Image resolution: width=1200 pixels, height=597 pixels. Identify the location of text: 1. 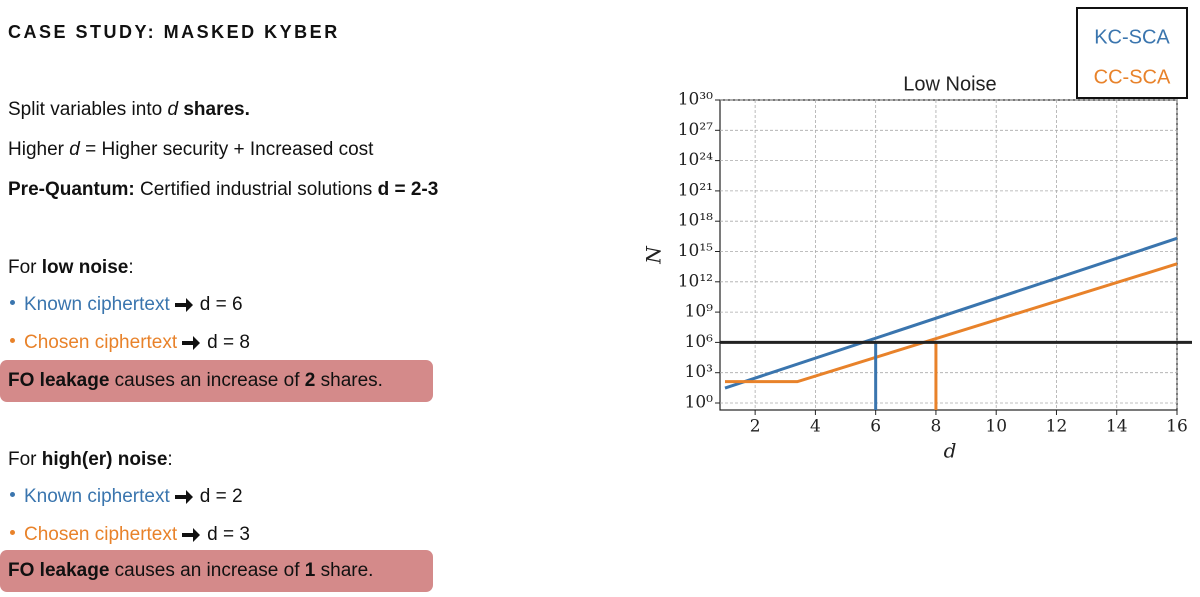
(310, 570).